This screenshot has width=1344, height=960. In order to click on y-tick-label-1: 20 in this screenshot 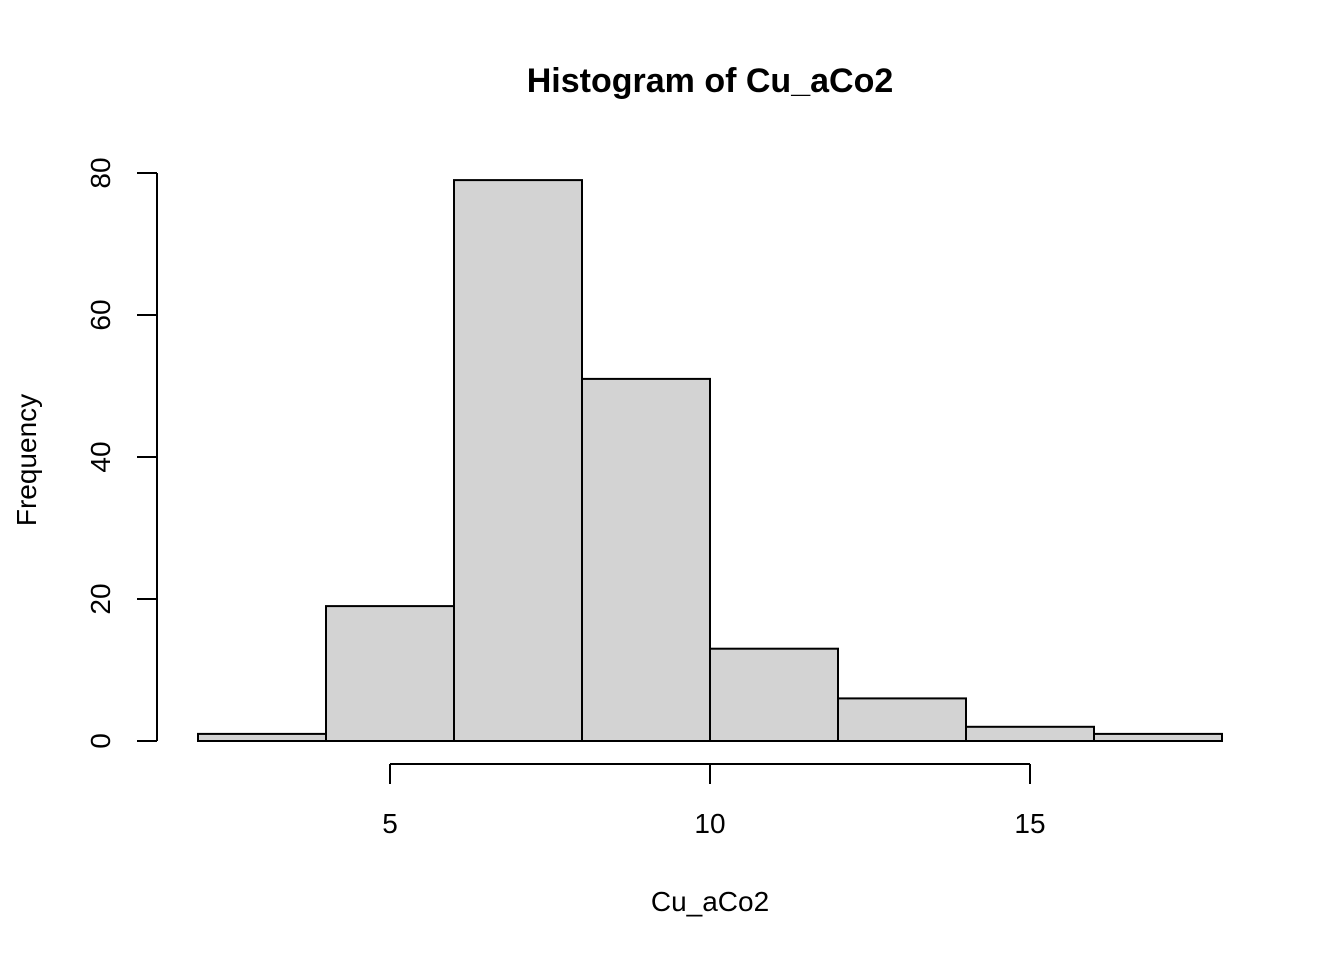, I will do `click(100, 598)`.